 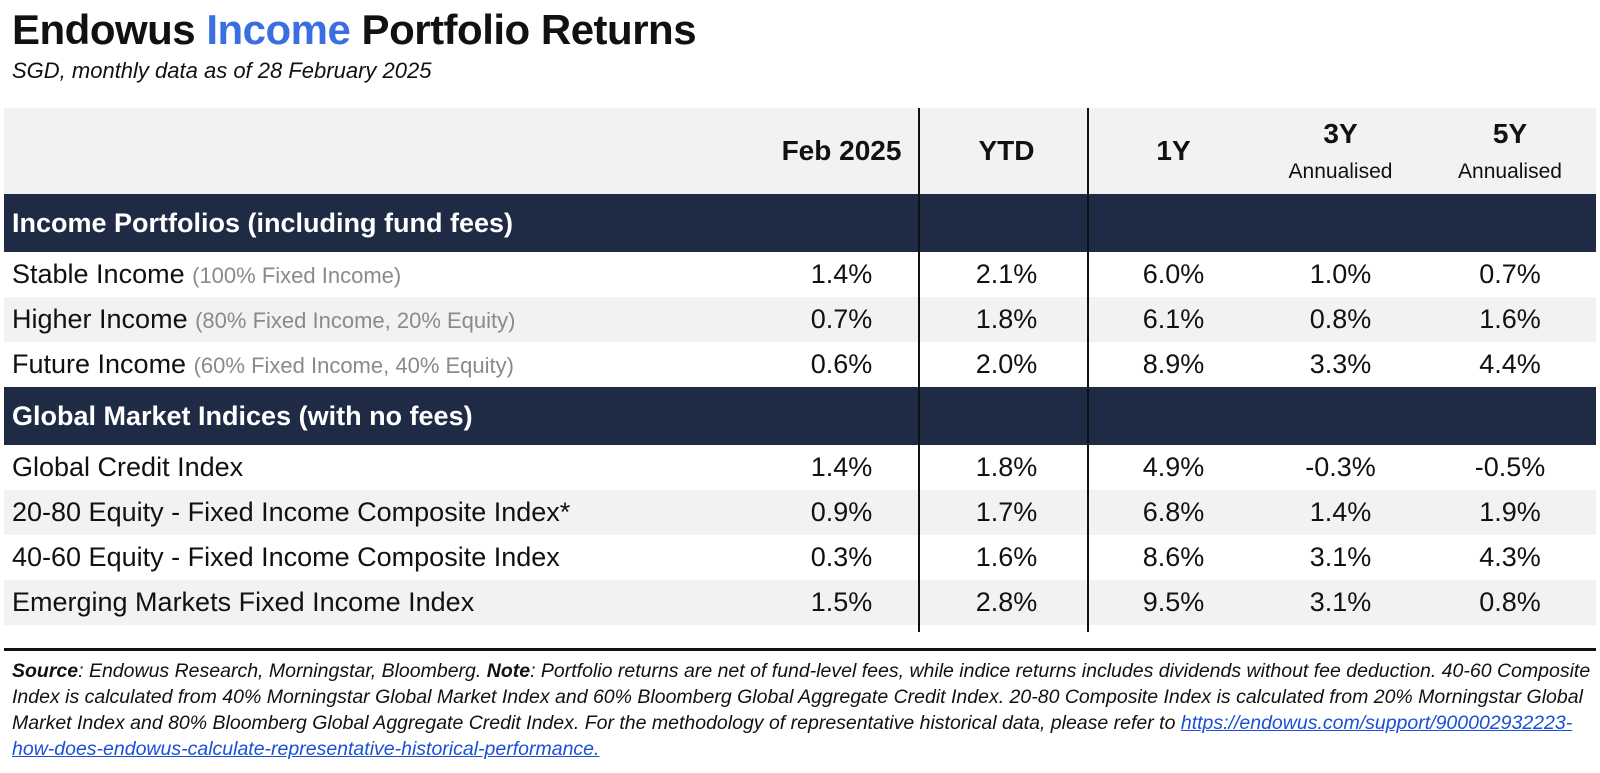 What do you see at coordinates (841, 364) in the screenshot?
I see `cell-feb: 0.6%` at bounding box center [841, 364].